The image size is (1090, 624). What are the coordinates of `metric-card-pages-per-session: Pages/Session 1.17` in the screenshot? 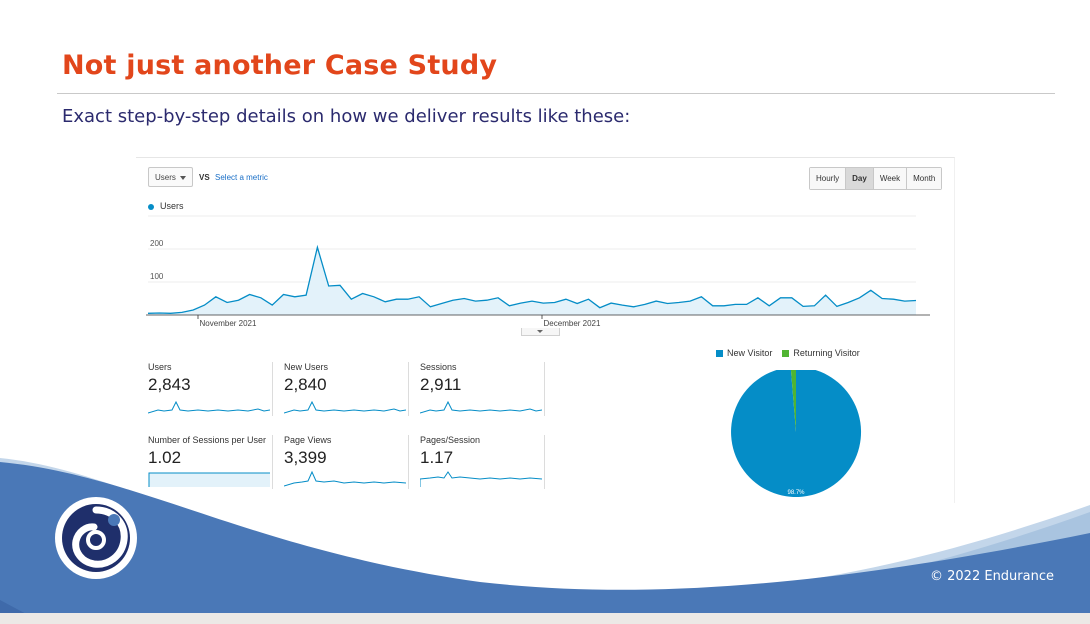 It's located at (482, 462).